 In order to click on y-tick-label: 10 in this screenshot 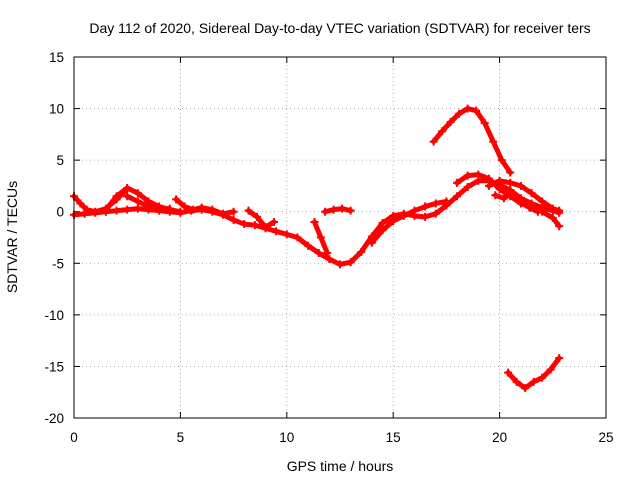, I will do `click(56, 109)`.